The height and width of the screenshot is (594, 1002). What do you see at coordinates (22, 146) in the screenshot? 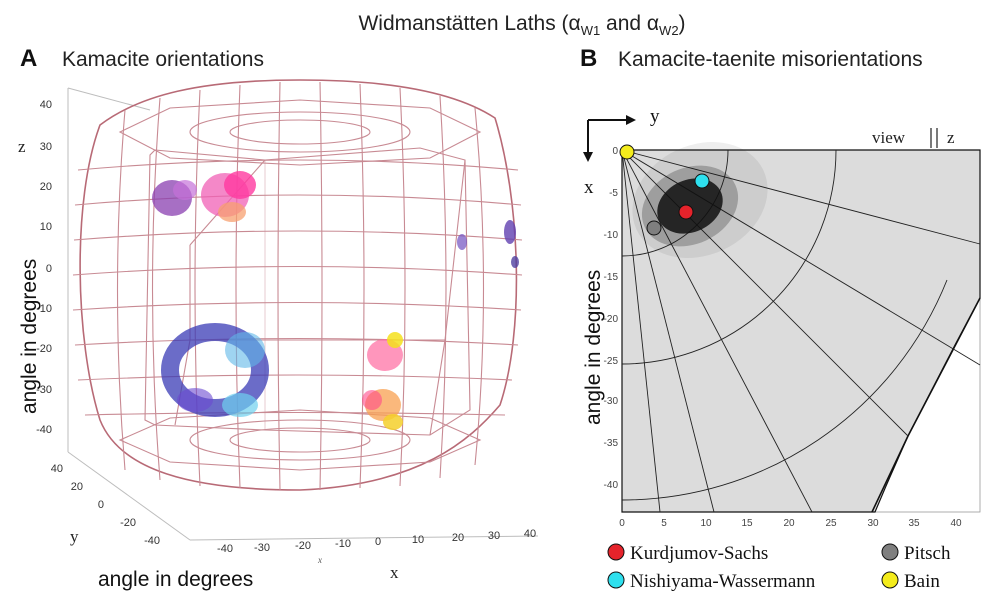
I see `z-axis-letter: z` at bounding box center [22, 146].